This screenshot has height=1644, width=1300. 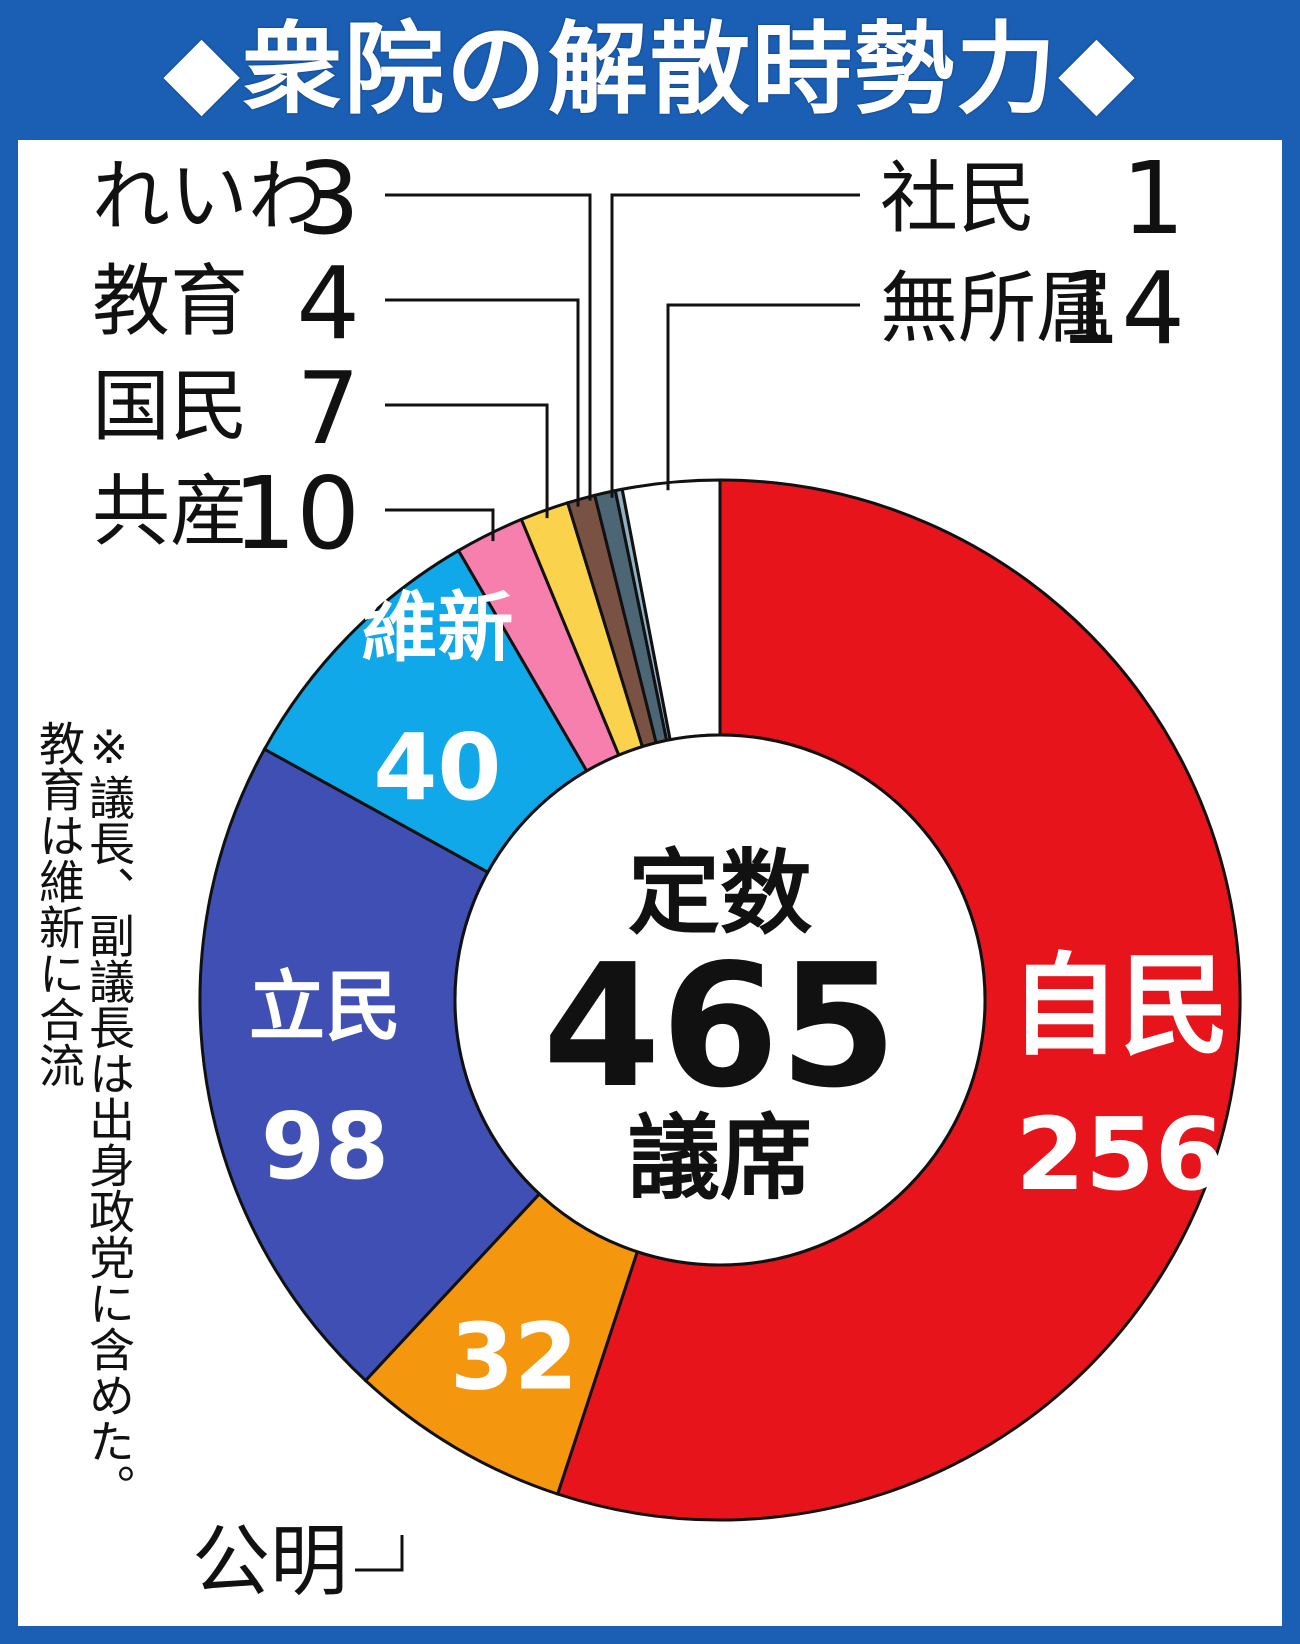 What do you see at coordinates (482, 402) in the screenshot?
I see `leader-kyoiku` at bounding box center [482, 402].